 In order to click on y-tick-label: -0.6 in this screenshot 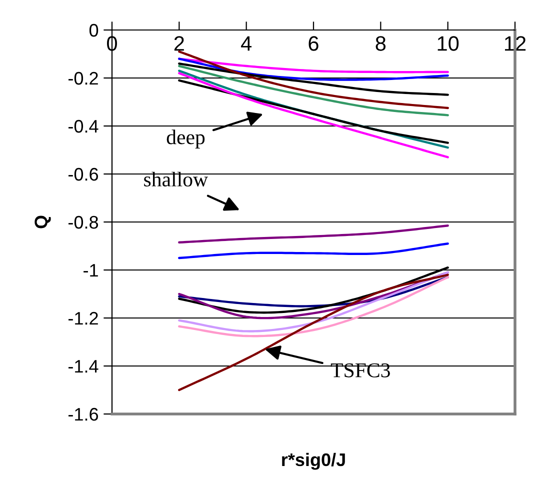, I will do `click(83, 174)`.